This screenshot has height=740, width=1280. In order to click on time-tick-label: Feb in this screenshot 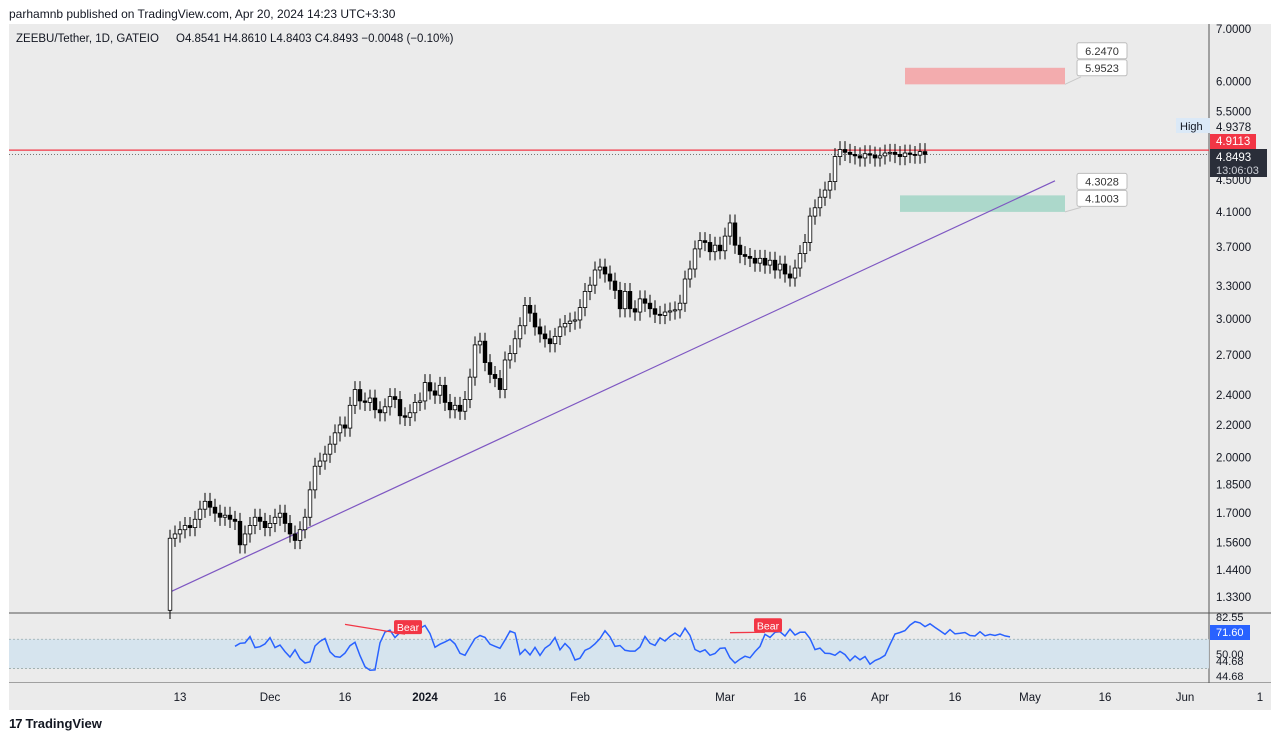, I will do `click(580, 698)`.